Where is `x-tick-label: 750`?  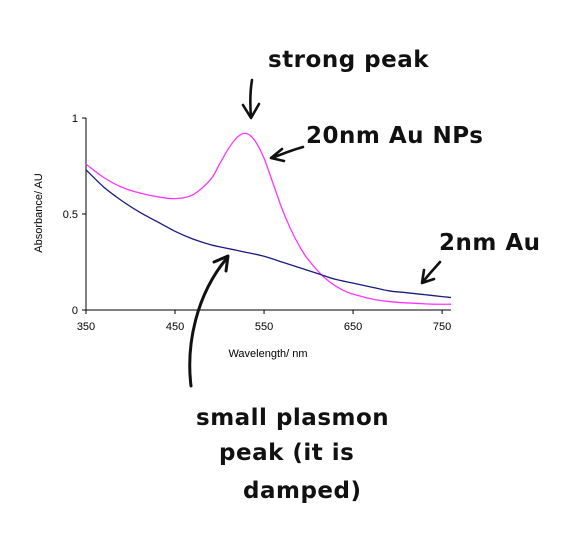
x-tick-label: 750 is located at coordinates (442, 327).